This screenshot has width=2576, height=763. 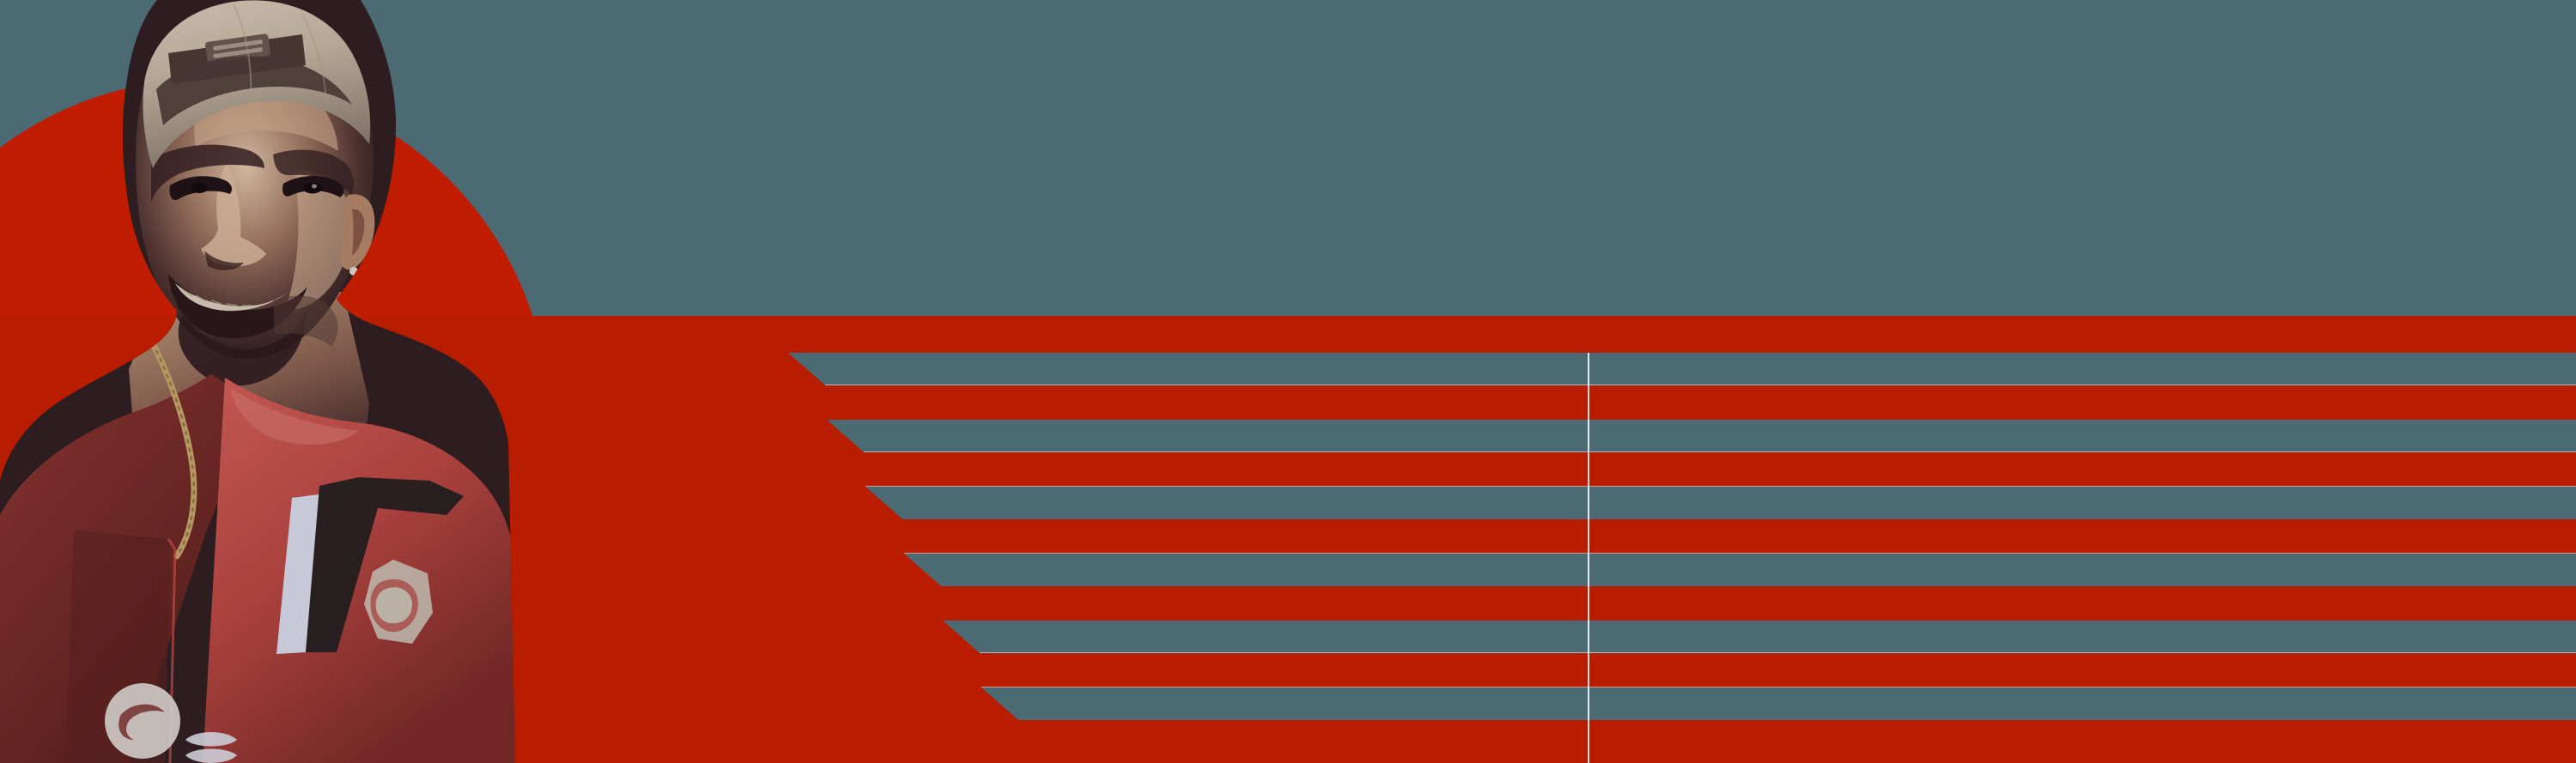 What do you see at coordinates (233, 215) in the screenshot?
I see `nose` at bounding box center [233, 215].